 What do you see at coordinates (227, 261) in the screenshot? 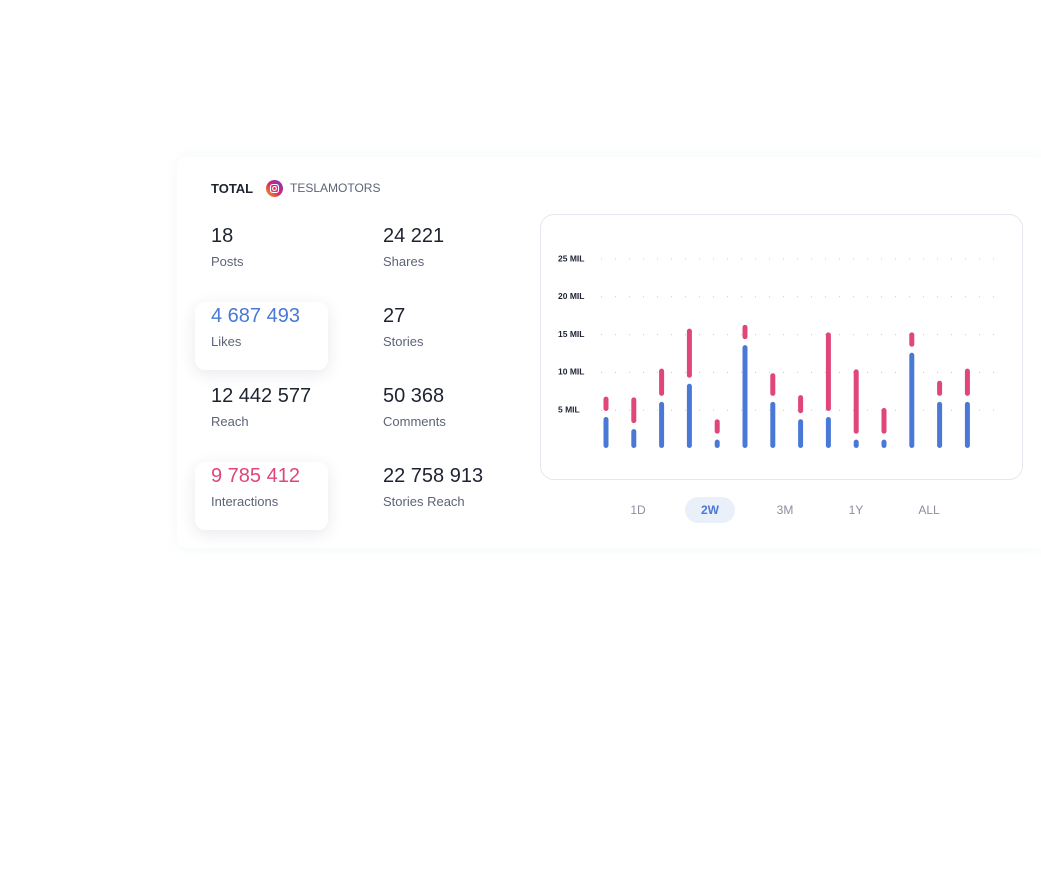
I see `stat-label: Posts` at bounding box center [227, 261].